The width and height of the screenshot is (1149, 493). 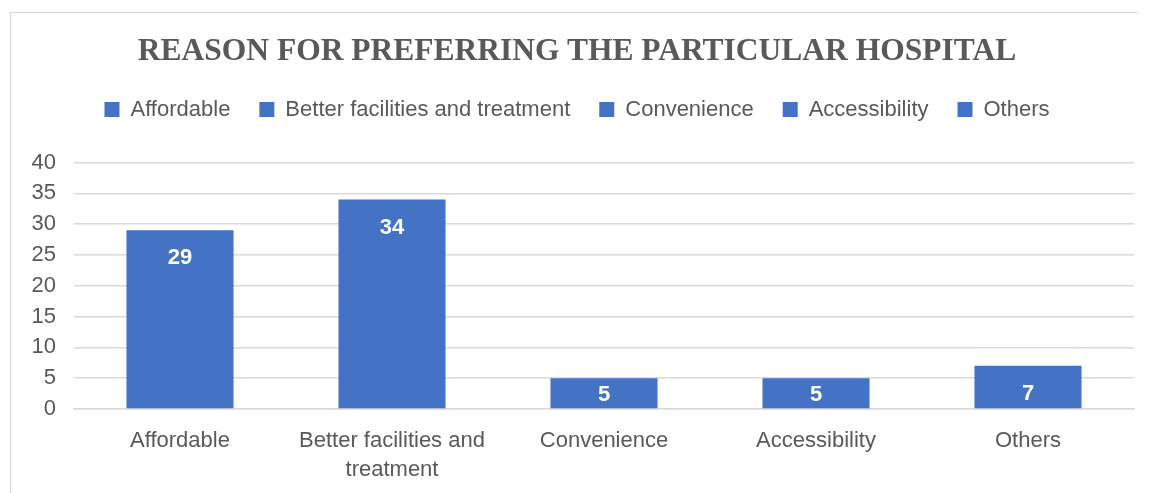 I want to click on x-tick-label: Affordable, so click(x=180, y=440).